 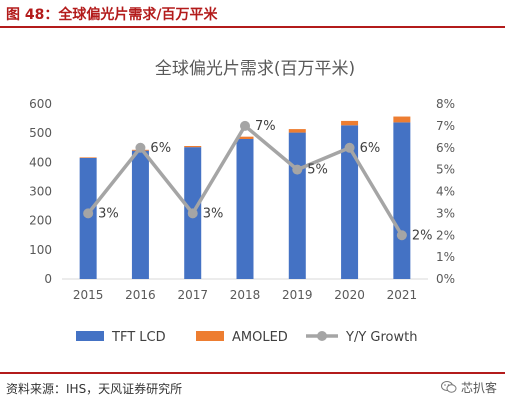 I want to click on legend-label-amoled: AMOLED, so click(x=260, y=337).